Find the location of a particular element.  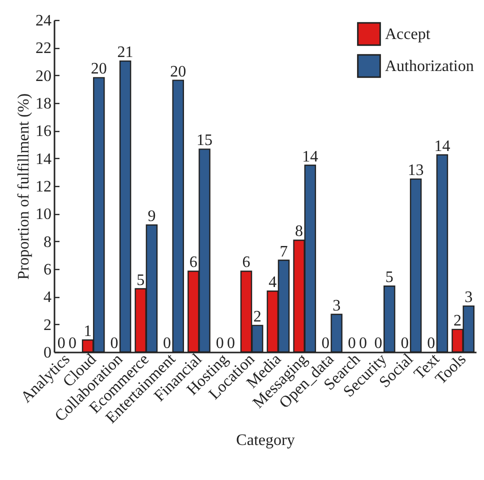

data-label: 15 is located at coordinates (204, 141).